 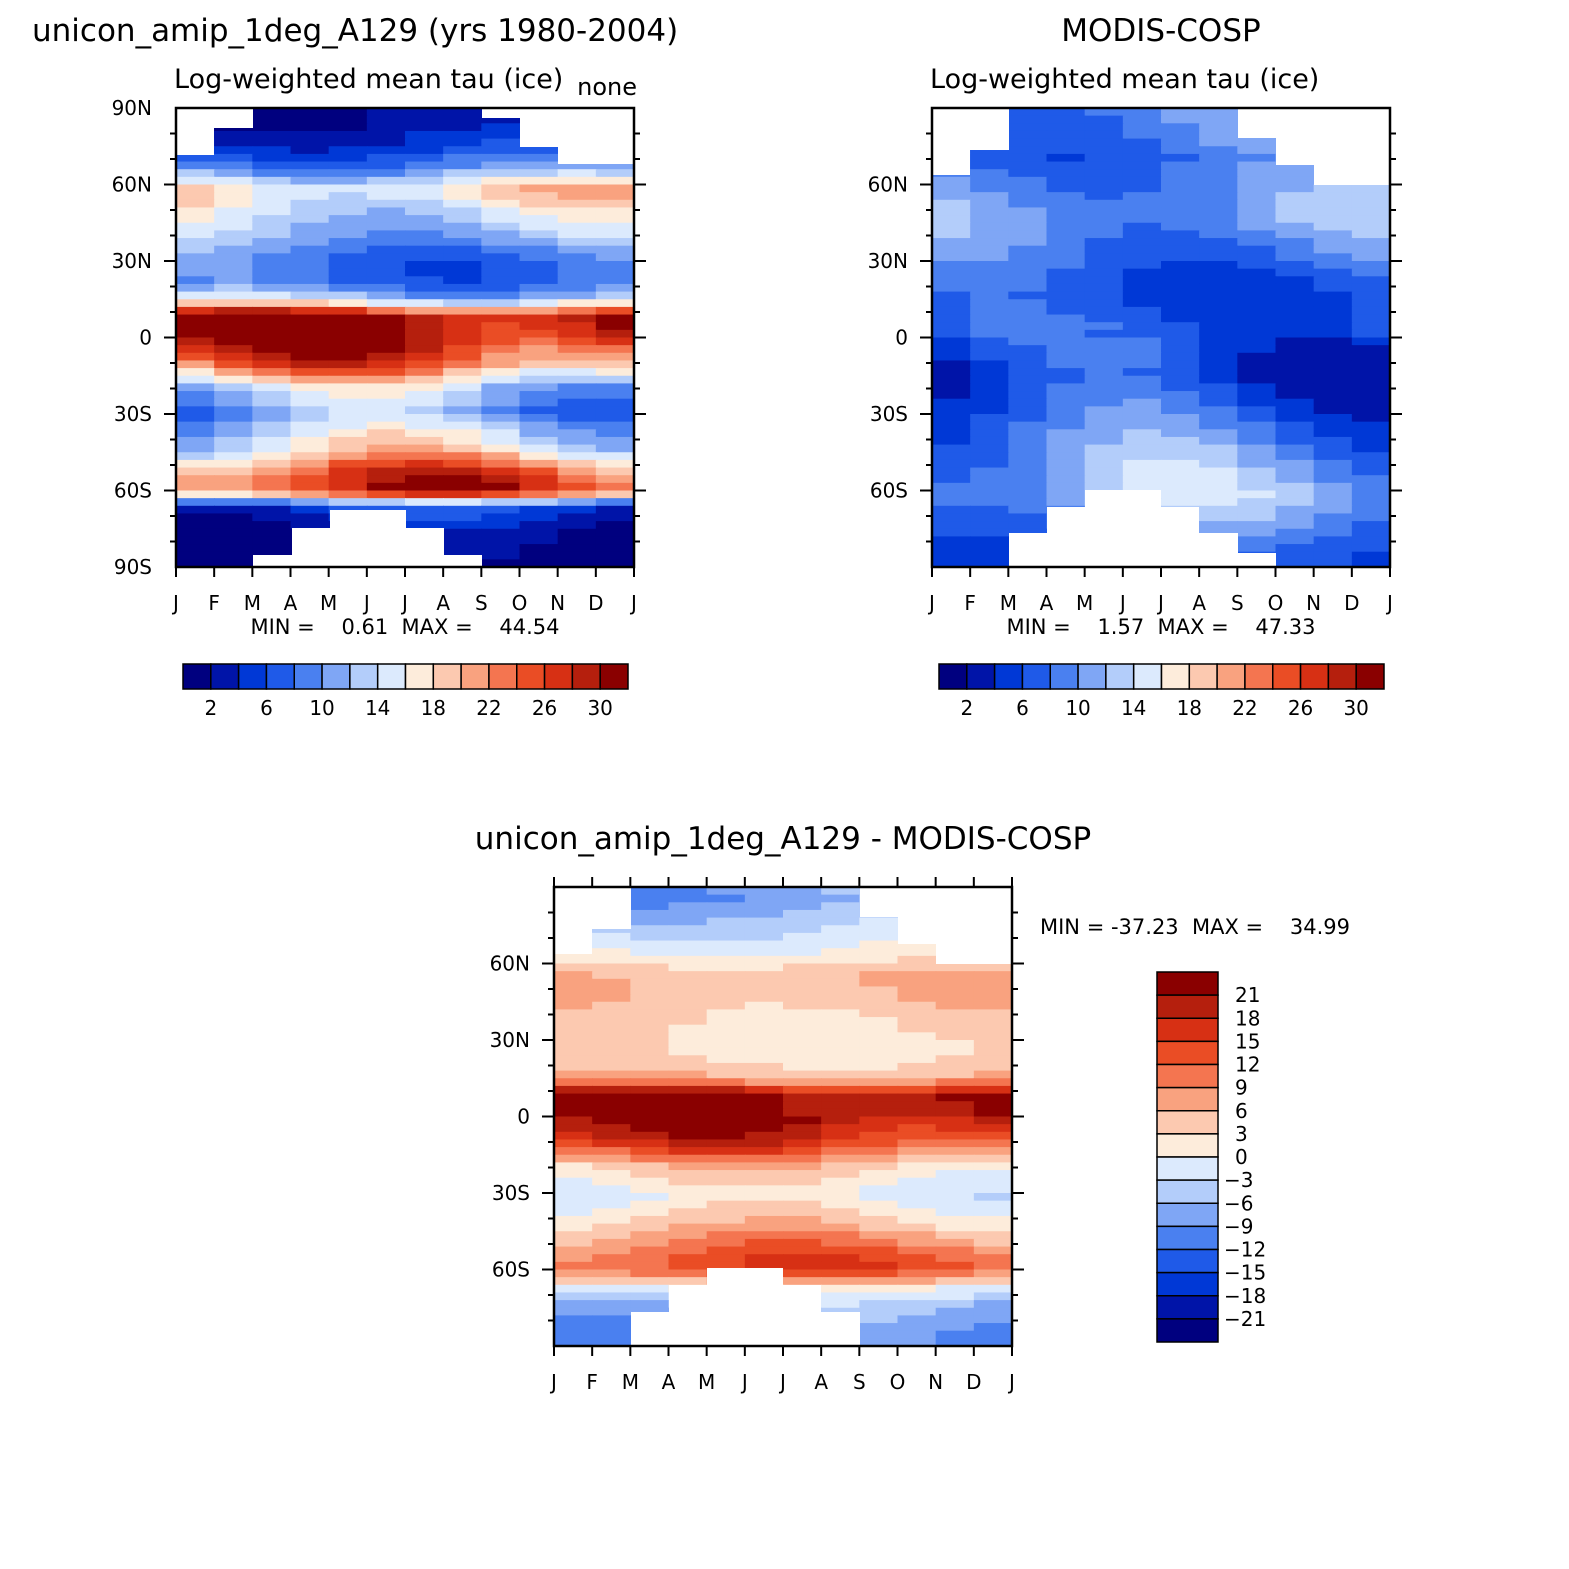 What do you see at coordinates (443, 603) in the screenshot?
I see `model-x-tick-label: A` at bounding box center [443, 603].